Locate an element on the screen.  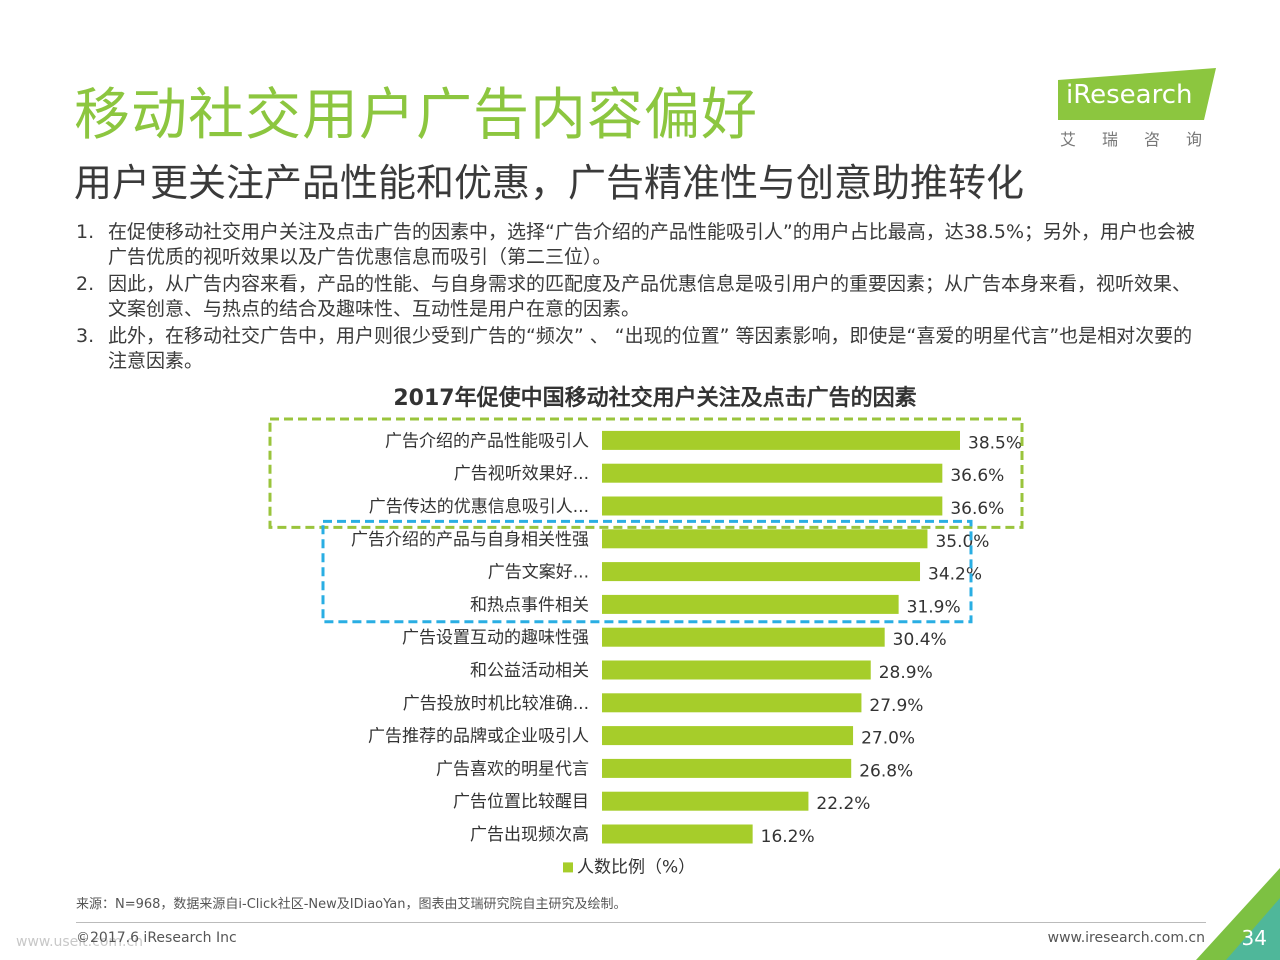
website-link: www.iresearch.com.cn is located at coordinates (1126, 938).